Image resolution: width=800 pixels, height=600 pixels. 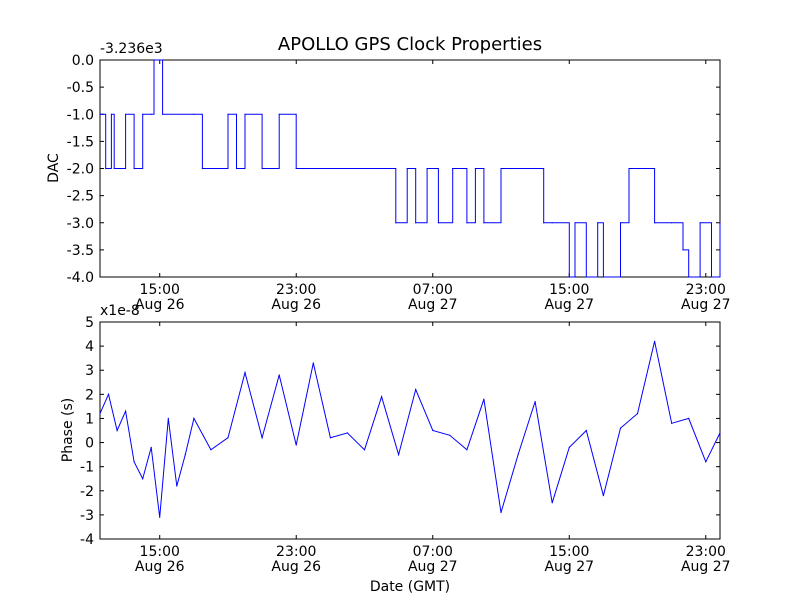 What do you see at coordinates (410, 587) in the screenshot?
I see `phase-x-axis-label: Date (GMT)` at bounding box center [410, 587].